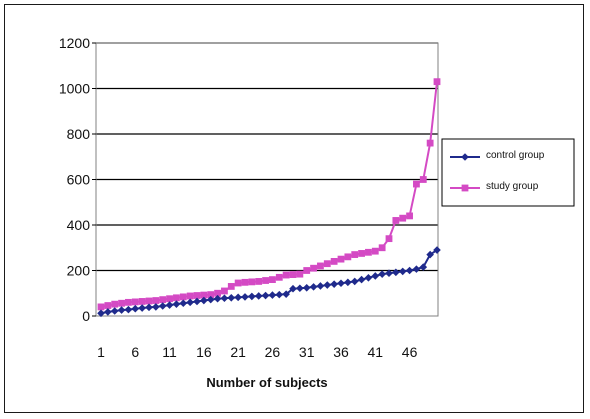  Describe the element at coordinates (307, 352) in the screenshot. I see `x-tick-label: 31` at that location.